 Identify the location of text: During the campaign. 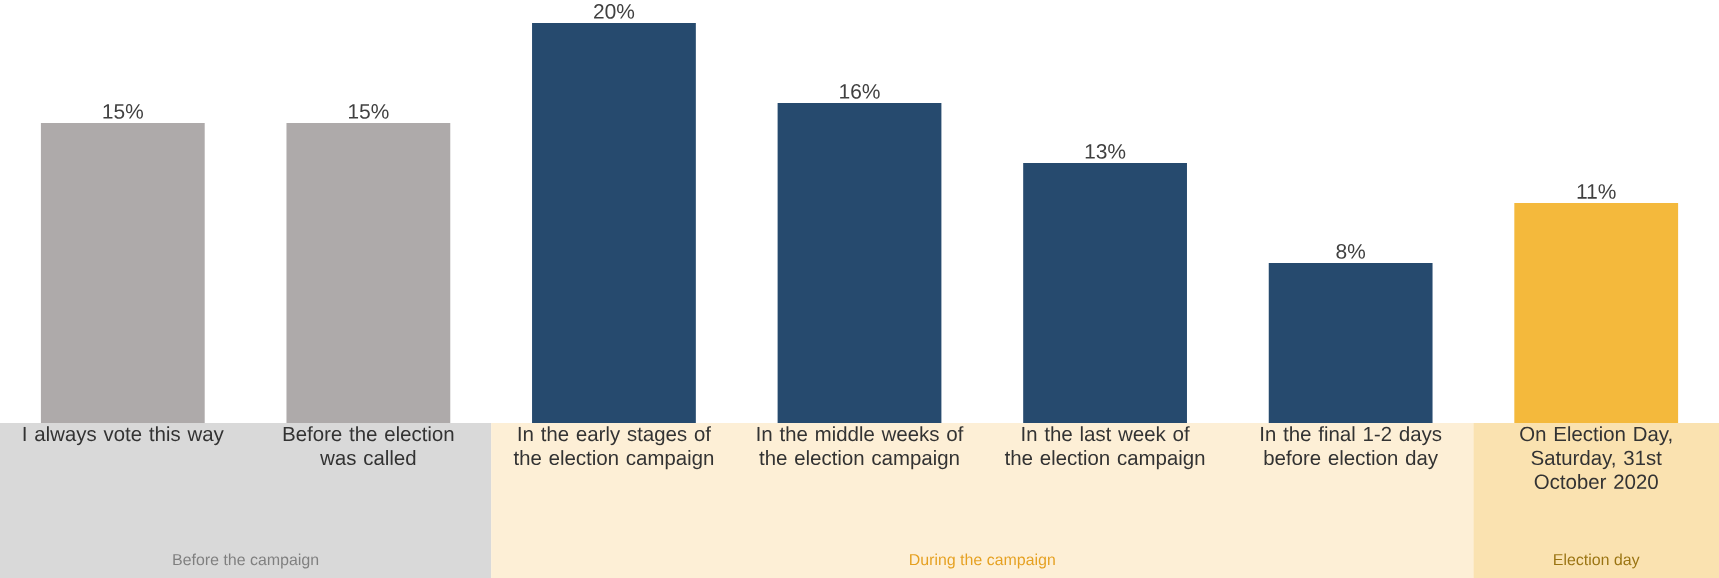
(982, 561).